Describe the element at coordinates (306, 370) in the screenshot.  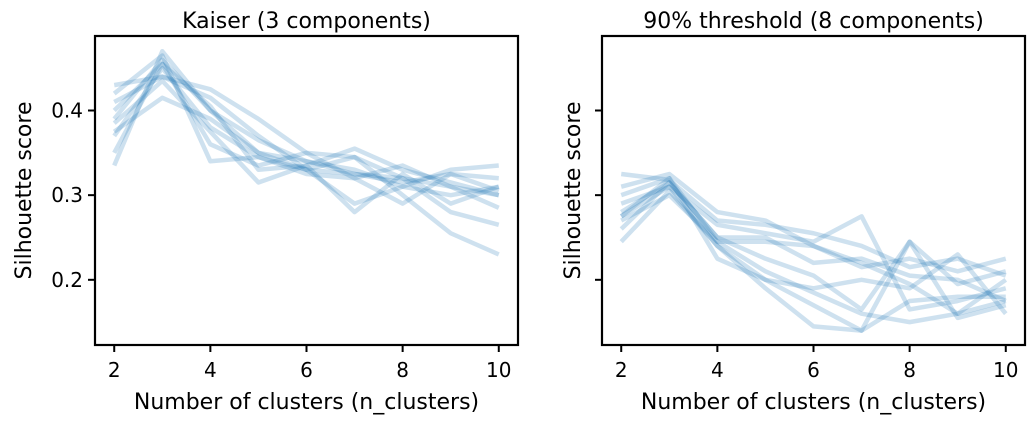
I see `left-x-tick-label-6: 6` at that location.